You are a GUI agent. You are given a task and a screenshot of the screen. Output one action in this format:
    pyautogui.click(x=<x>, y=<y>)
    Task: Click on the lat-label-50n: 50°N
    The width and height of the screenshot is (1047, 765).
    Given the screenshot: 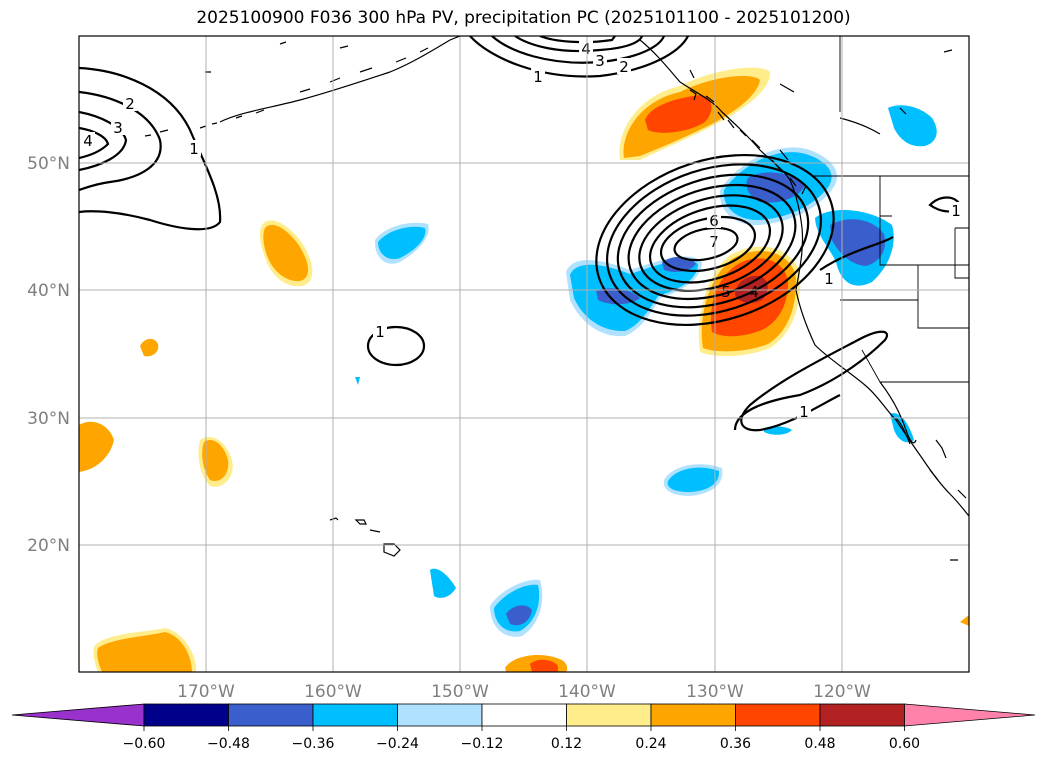 What is the action you would take?
    pyautogui.click(x=48, y=164)
    